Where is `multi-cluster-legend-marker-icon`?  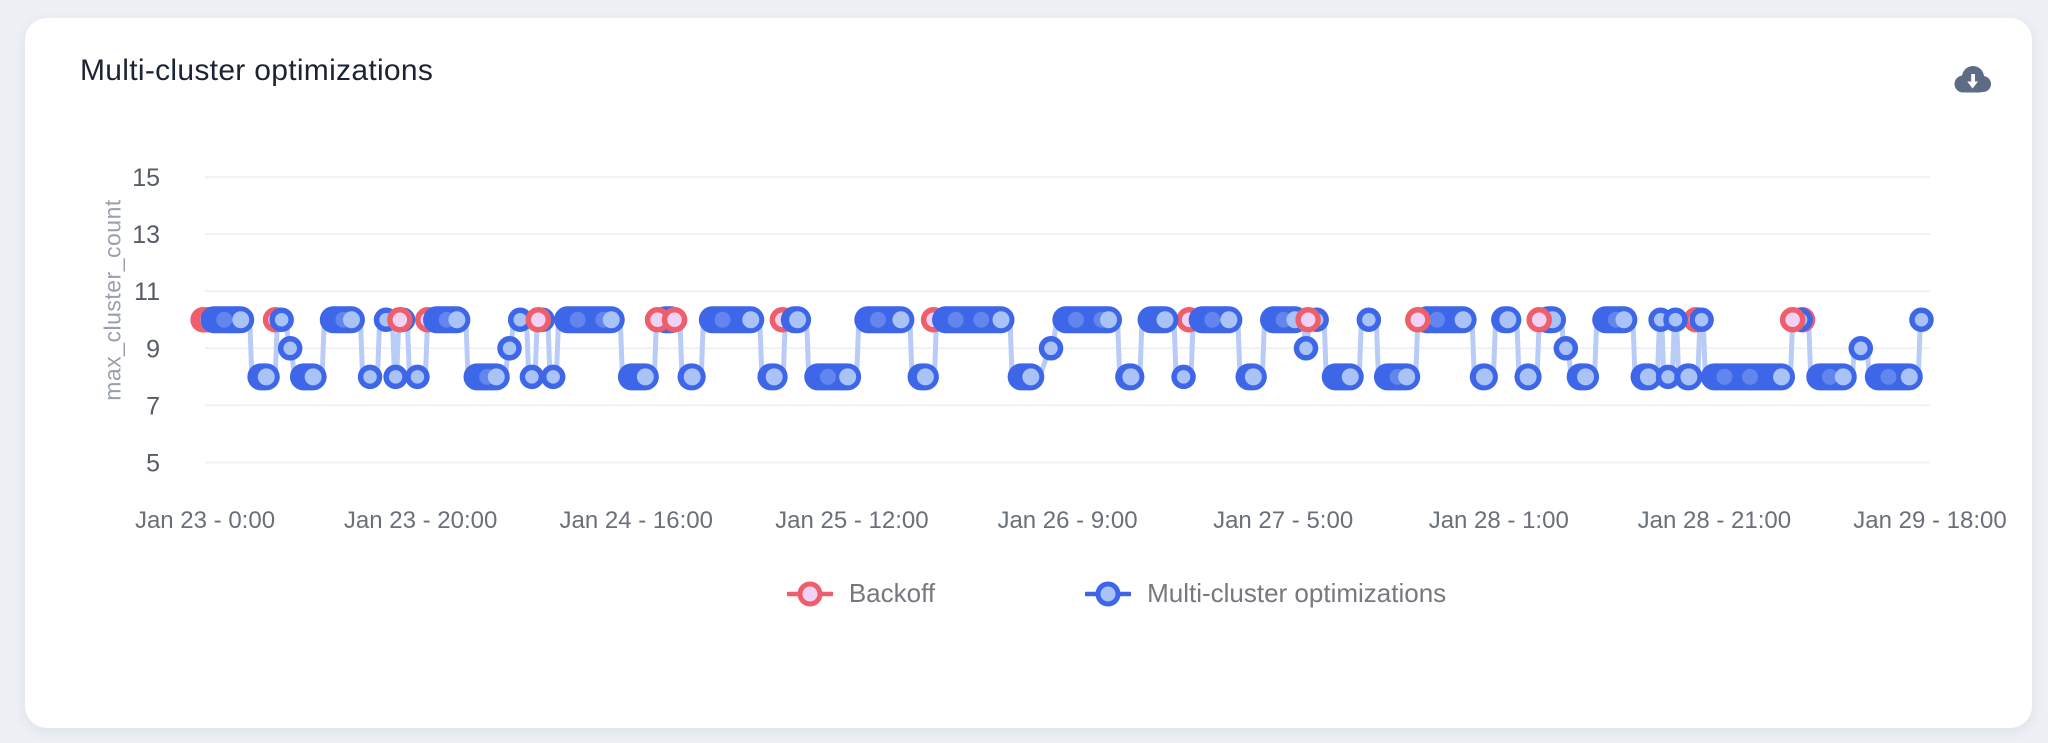 multi-cluster-legend-marker-icon is located at coordinates (1108, 593).